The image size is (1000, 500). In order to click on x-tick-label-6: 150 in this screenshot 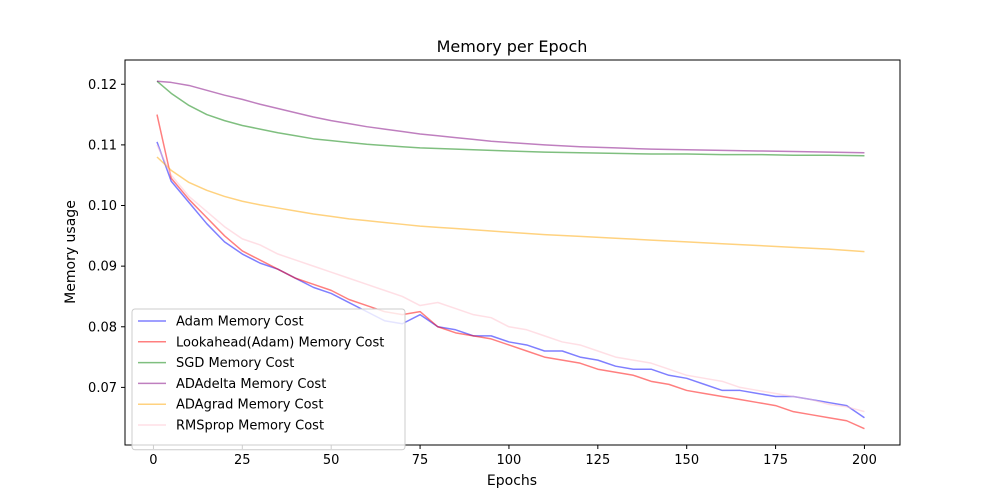, I will do `click(686, 460)`.